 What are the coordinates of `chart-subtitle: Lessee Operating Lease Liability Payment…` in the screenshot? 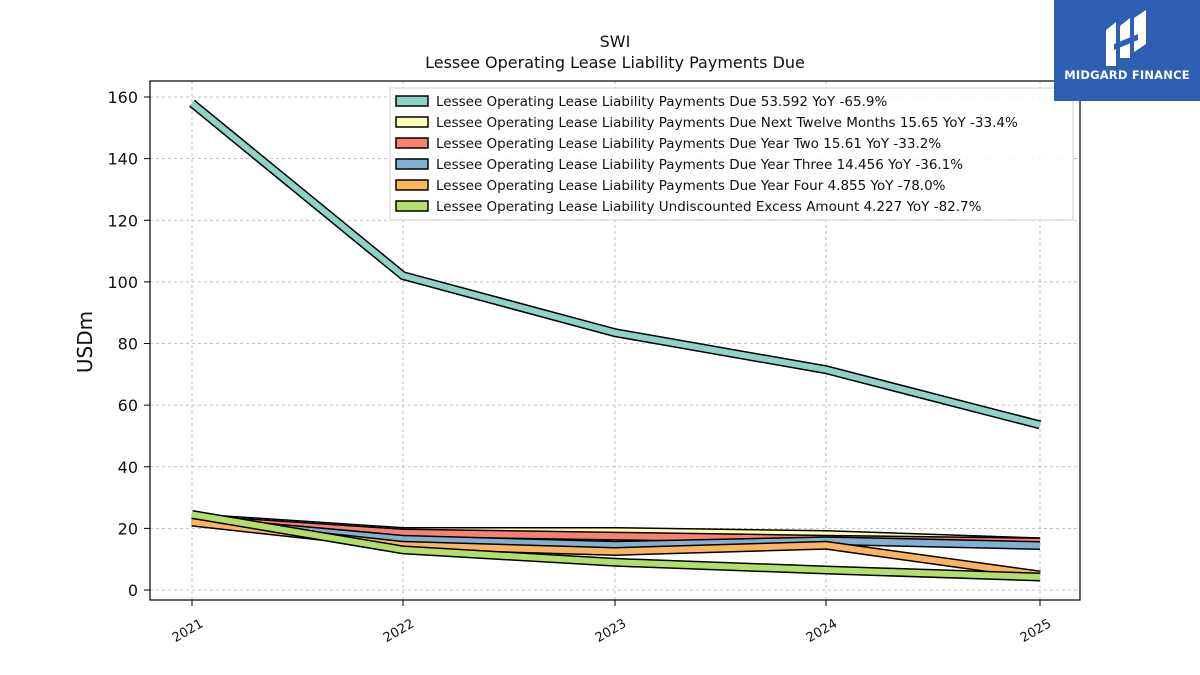 It's located at (615, 62).